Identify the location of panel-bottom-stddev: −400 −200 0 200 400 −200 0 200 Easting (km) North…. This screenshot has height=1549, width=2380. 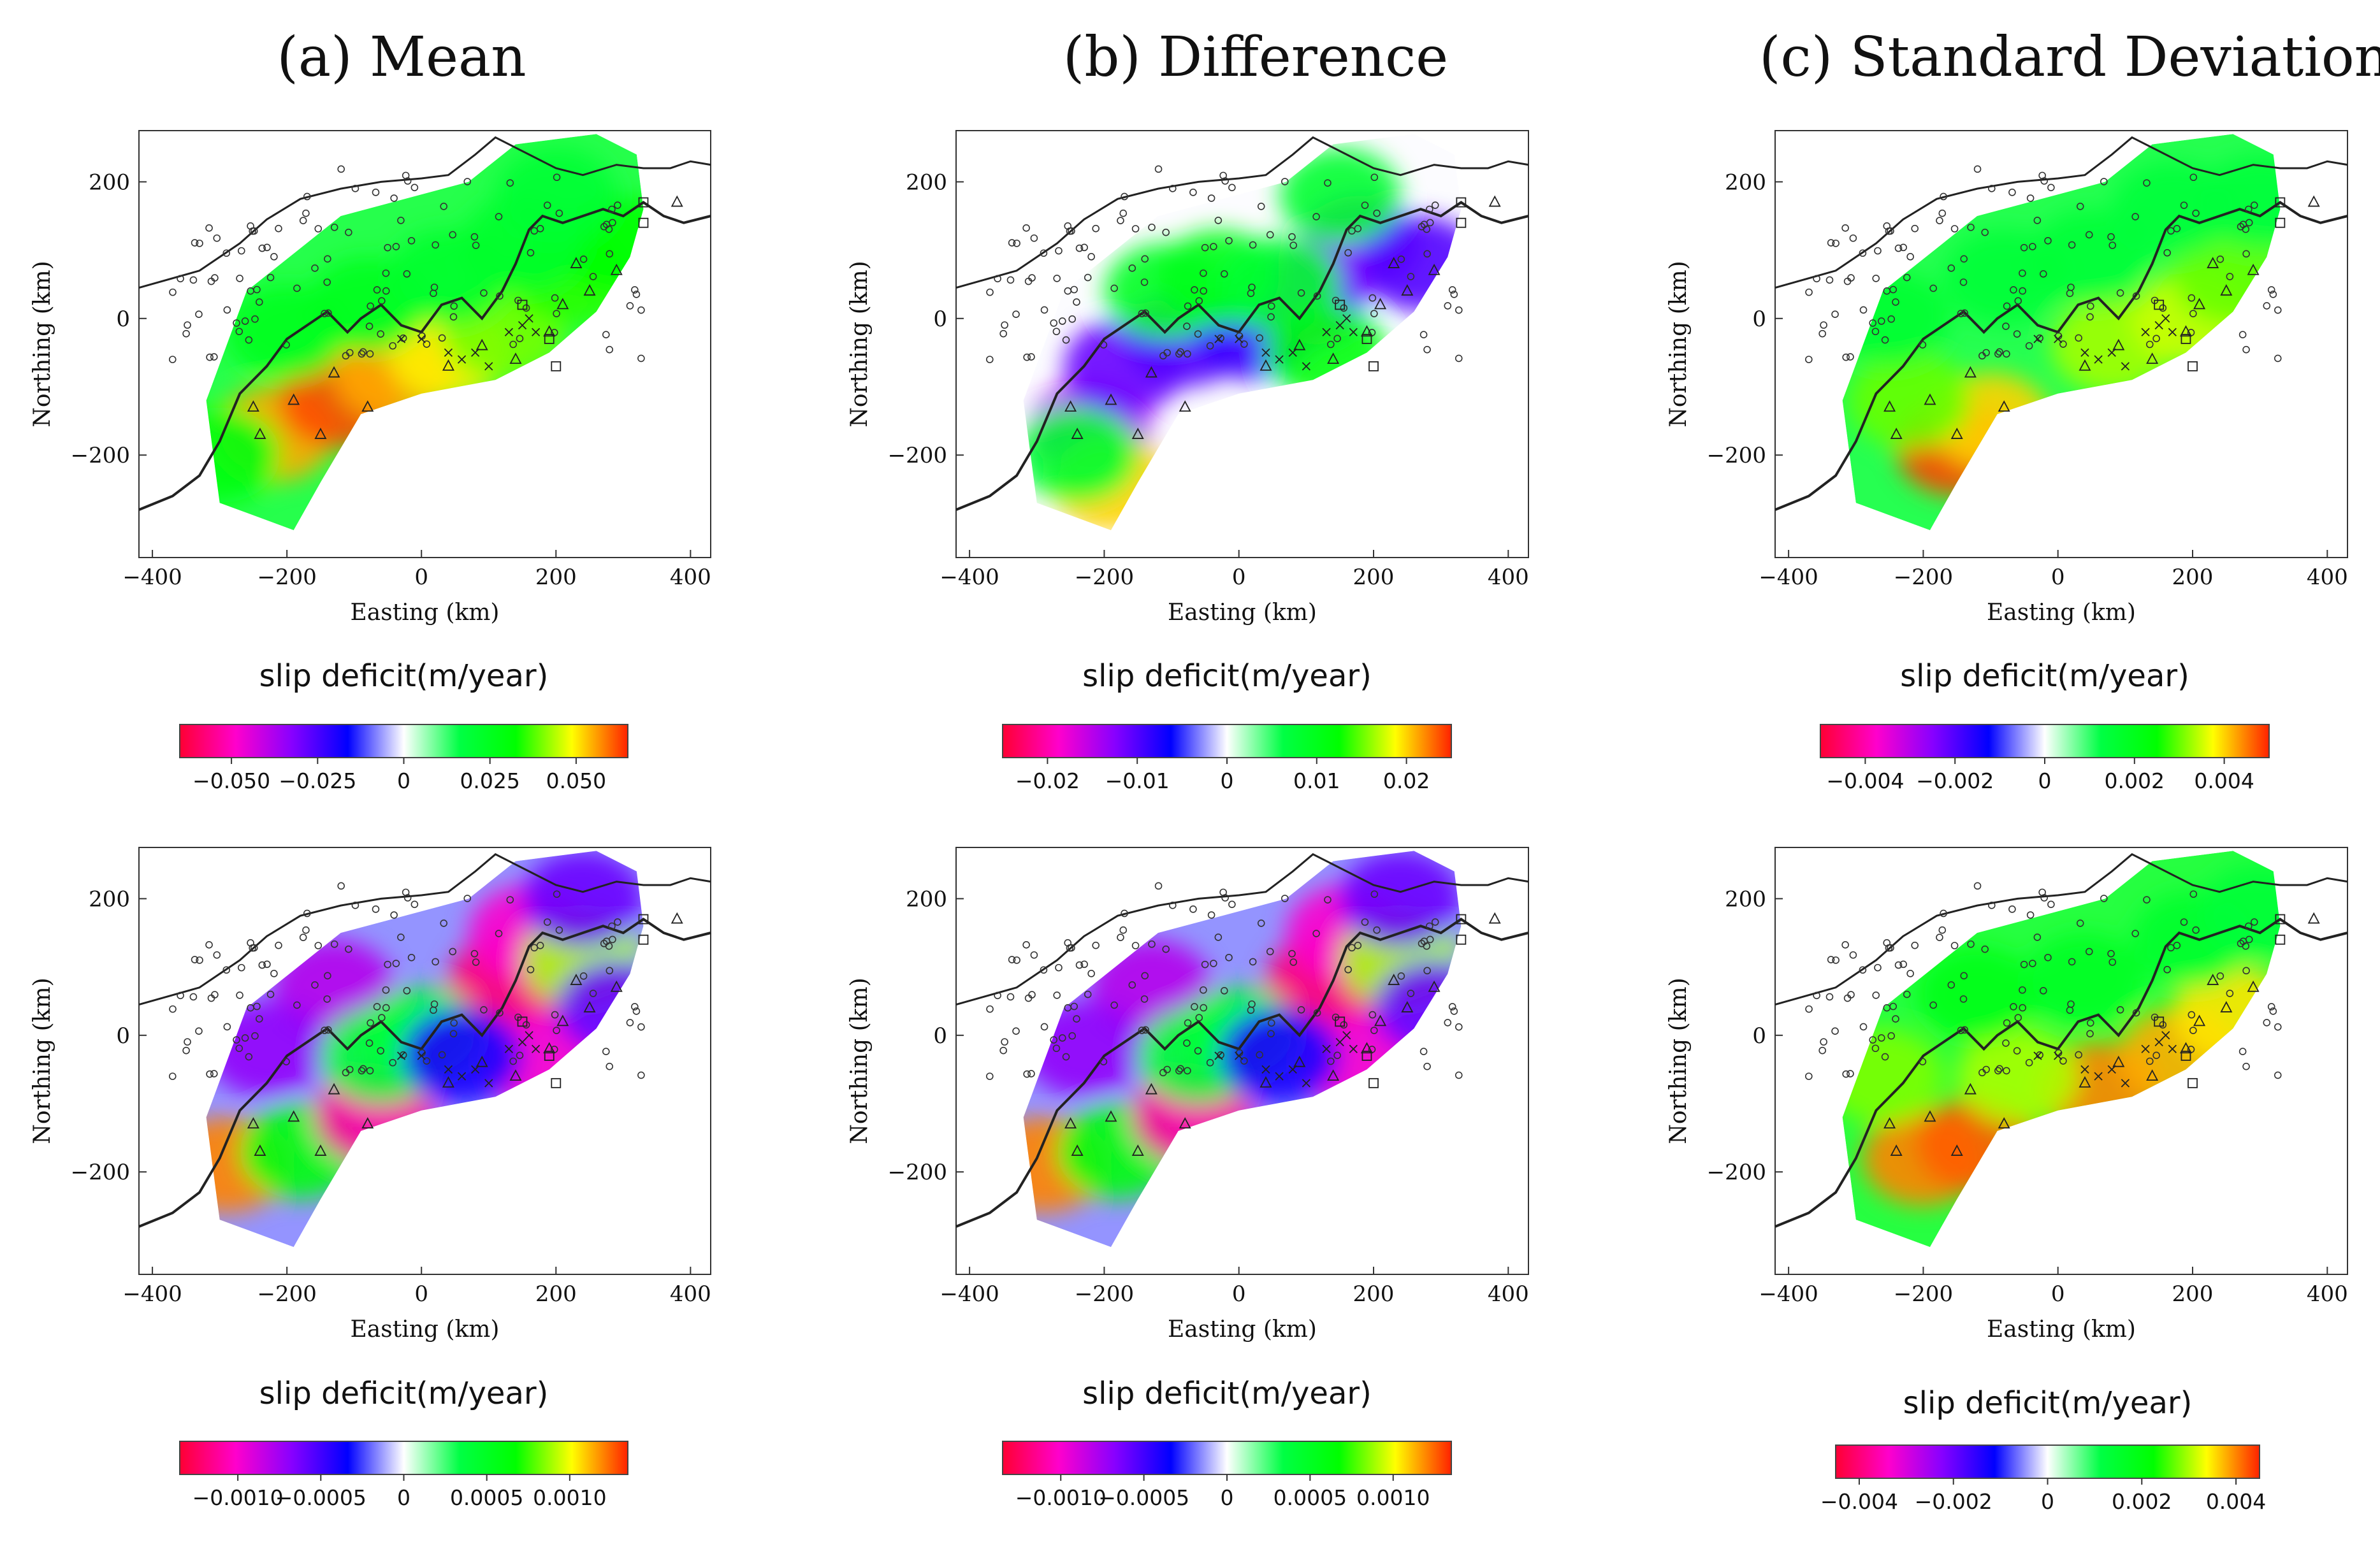
(2006, 1180).